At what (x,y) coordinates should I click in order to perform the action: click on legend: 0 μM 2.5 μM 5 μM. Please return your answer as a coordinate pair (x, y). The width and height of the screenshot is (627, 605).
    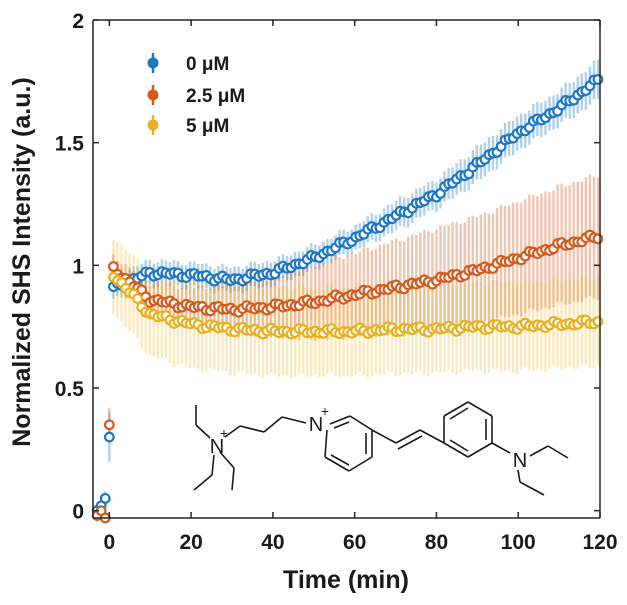
    Looking at the image, I should click on (196, 95).